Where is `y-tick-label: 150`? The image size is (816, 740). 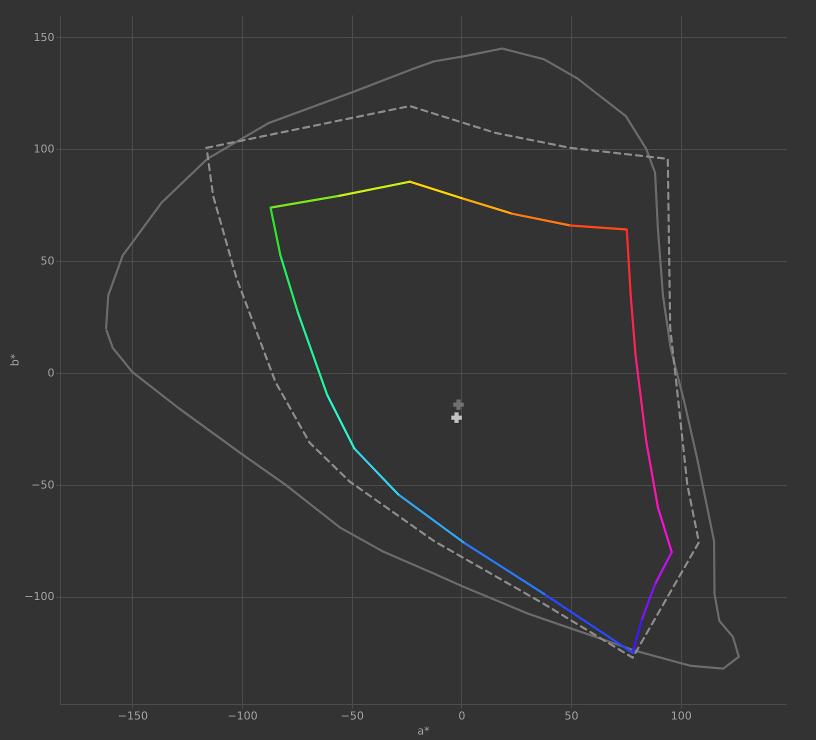
y-tick-label: 150 is located at coordinates (44, 37).